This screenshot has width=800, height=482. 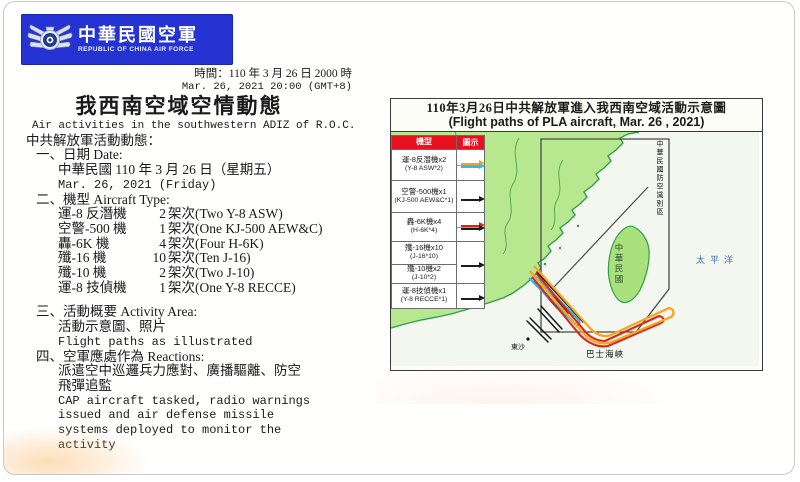 What do you see at coordinates (184, 400) in the screenshot?
I see `section4-line3: CAP aircraft tasked, radio warnings` at bounding box center [184, 400].